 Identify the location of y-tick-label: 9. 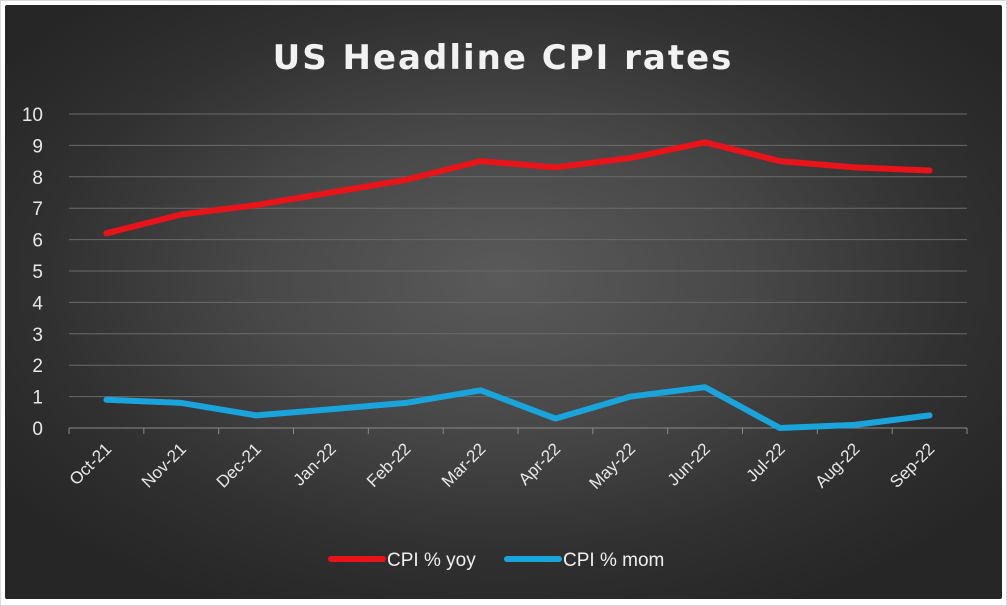
(37, 146).